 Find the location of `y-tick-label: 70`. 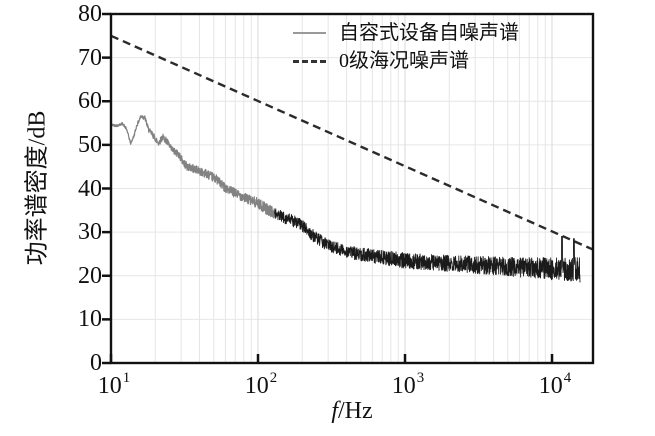

y-tick-label: 70 is located at coordinates (90, 57).